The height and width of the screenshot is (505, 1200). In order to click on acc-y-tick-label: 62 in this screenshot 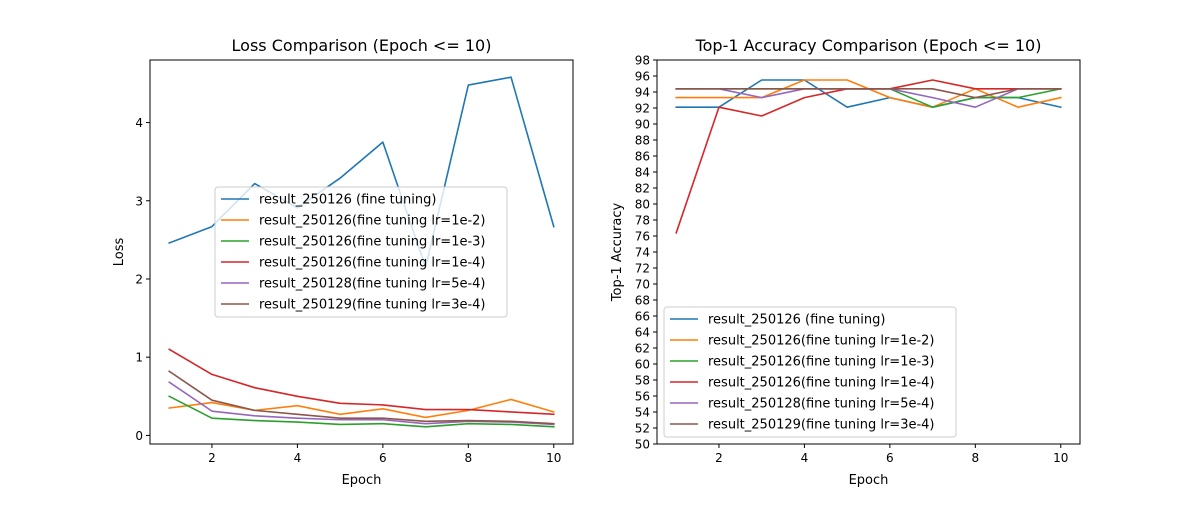, I will do `click(642, 349)`.